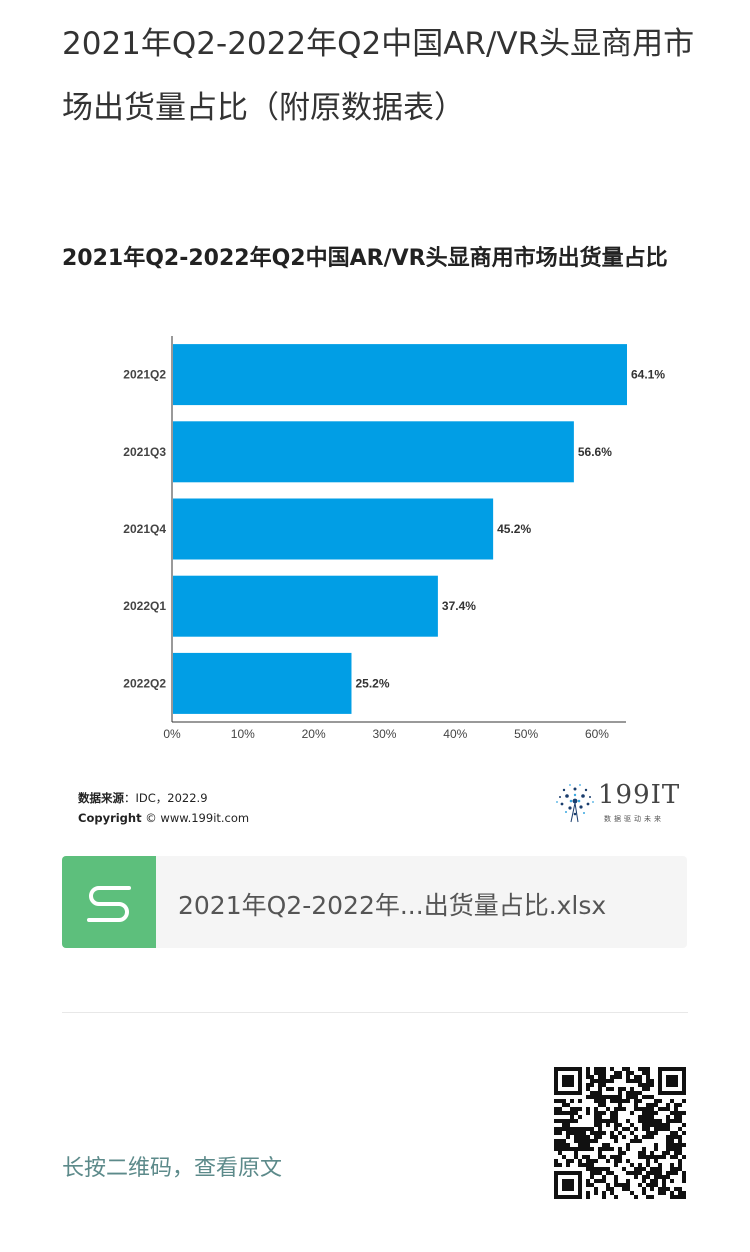 Image resolution: width=750 pixels, height=1252 pixels. What do you see at coordinates (172, 734) in the screenshot?
I see `x-tick-label: 0%` at bounding box center [172, 734].